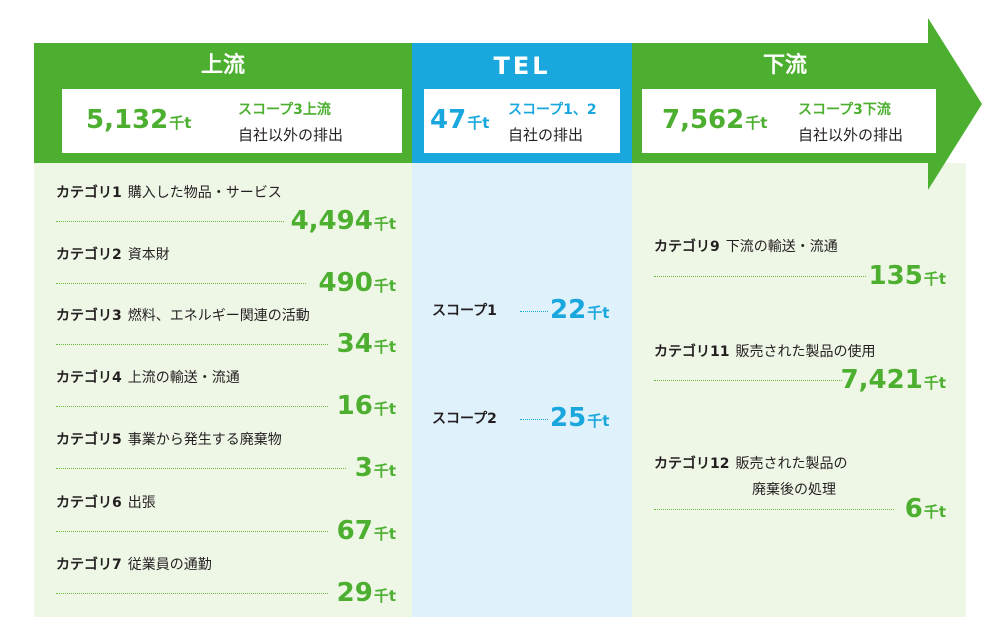 Image resolution: width=1000 pixels, height=634 pixels. What do you see at coordinates (546, 135) in the screenshot?
I see `tel-desc: 自社の排出` at bounding box center [546, 135].